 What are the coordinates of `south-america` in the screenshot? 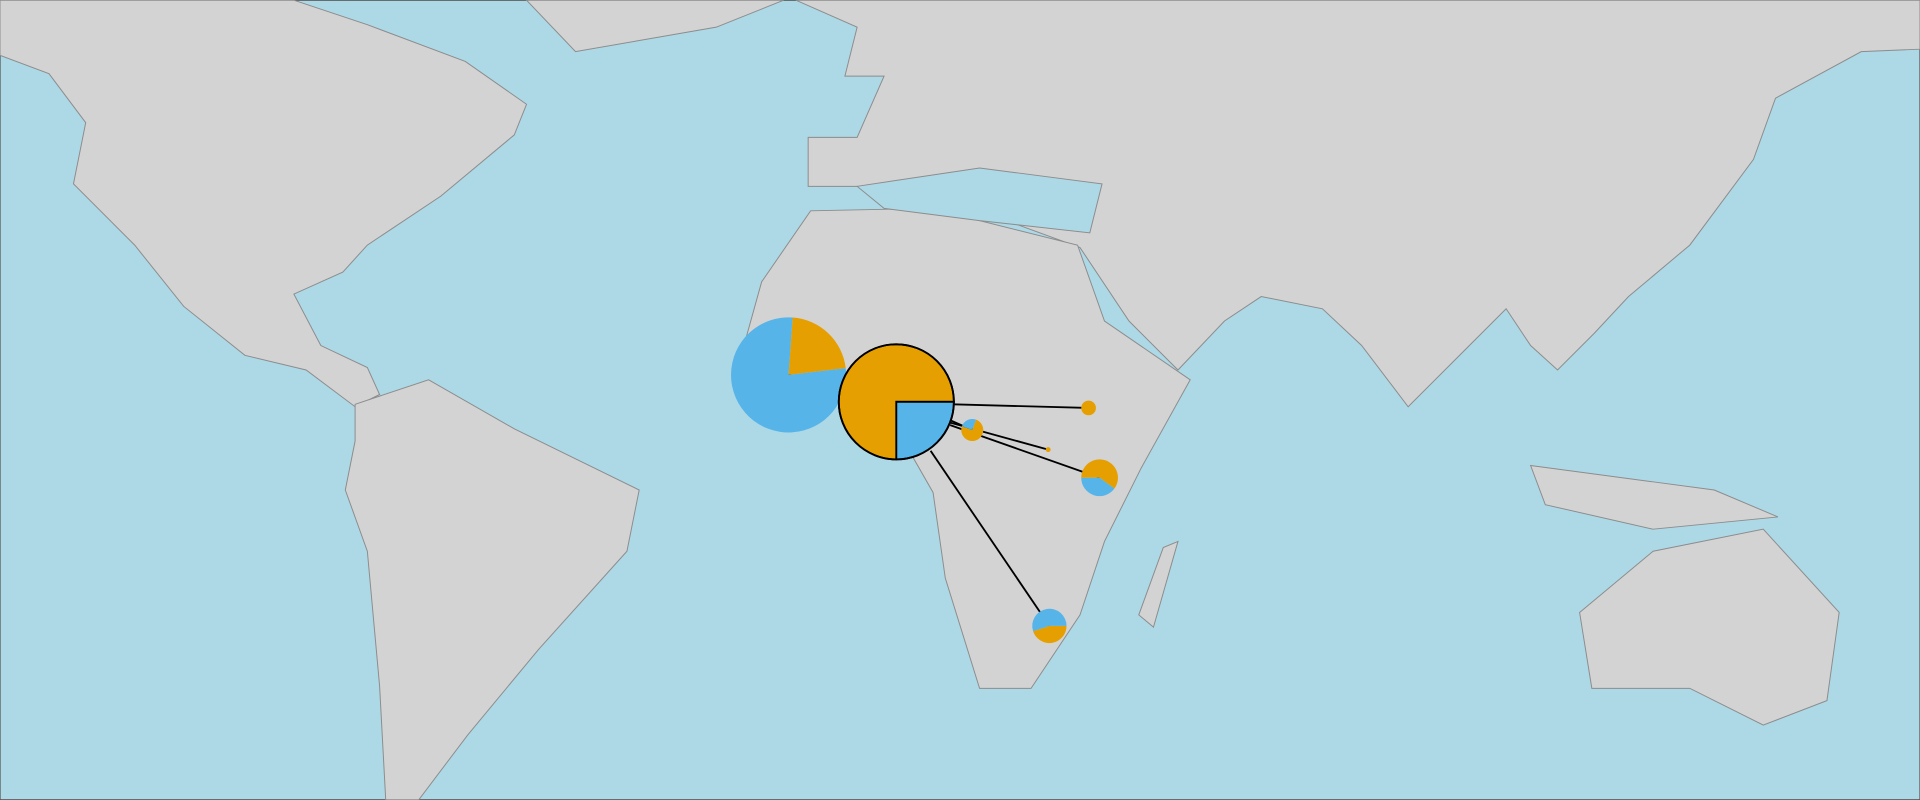 It's located at (492, 589).